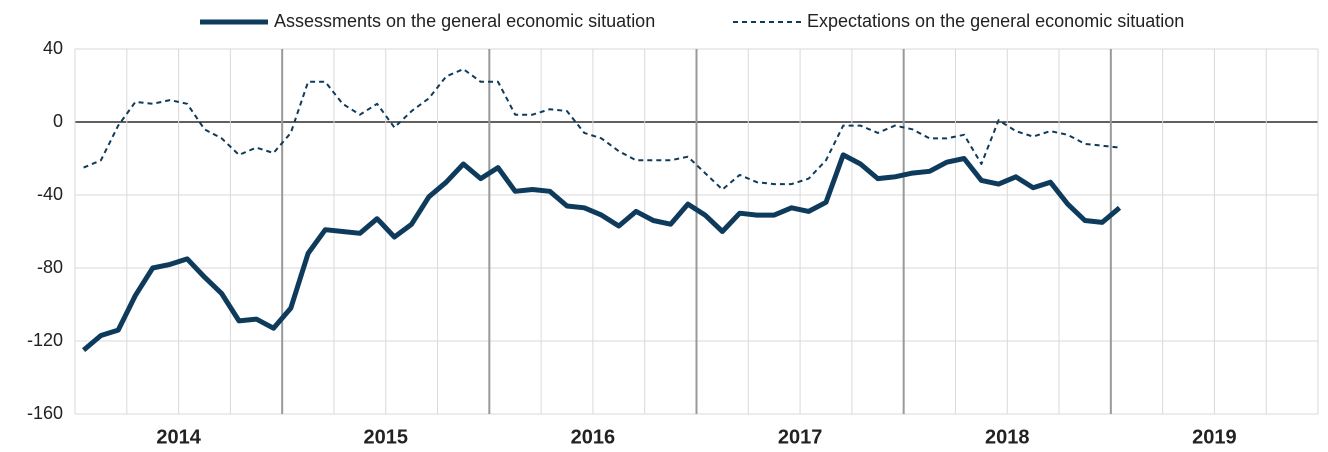 Image resolution: width=1328 pixels, height=452 pixels. What do you see at coordinates (50, 267) in the screenshot?
I see `y-tick-label: -80` at bounding box center [50, 267].